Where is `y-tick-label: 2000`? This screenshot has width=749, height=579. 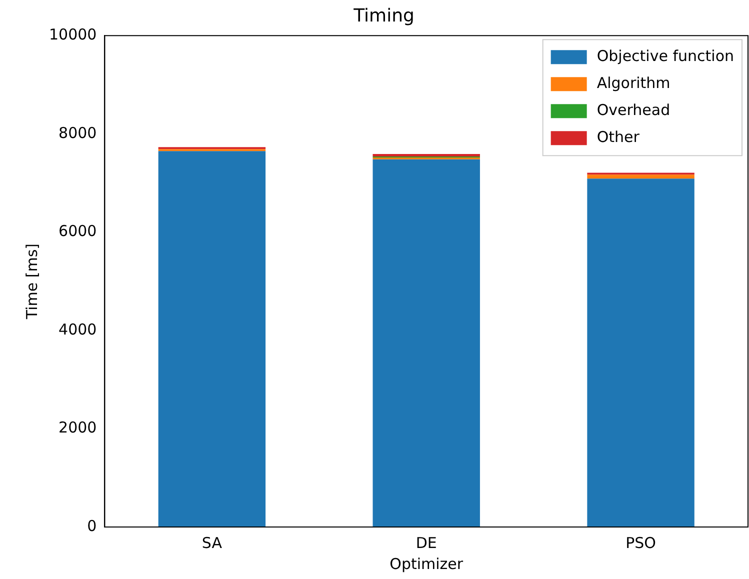
y-tick-label: 2000 is located at coordinates (77, 427).